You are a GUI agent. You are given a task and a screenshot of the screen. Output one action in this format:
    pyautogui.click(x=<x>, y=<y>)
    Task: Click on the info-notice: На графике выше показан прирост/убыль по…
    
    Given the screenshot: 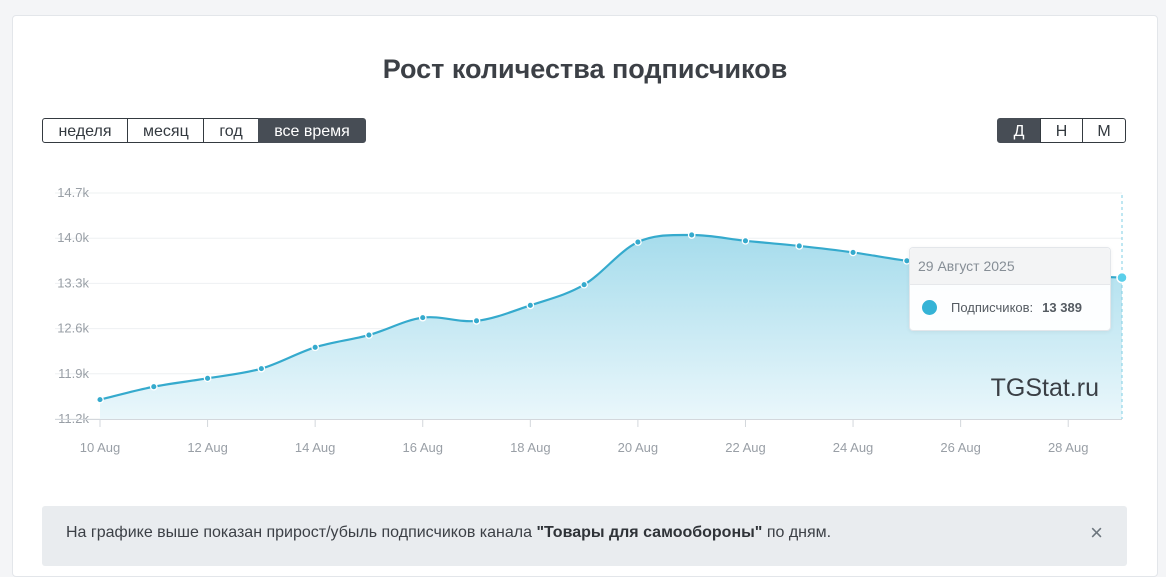 What is the action you would take?
    pyautogui.click(x=584, y=536)
    